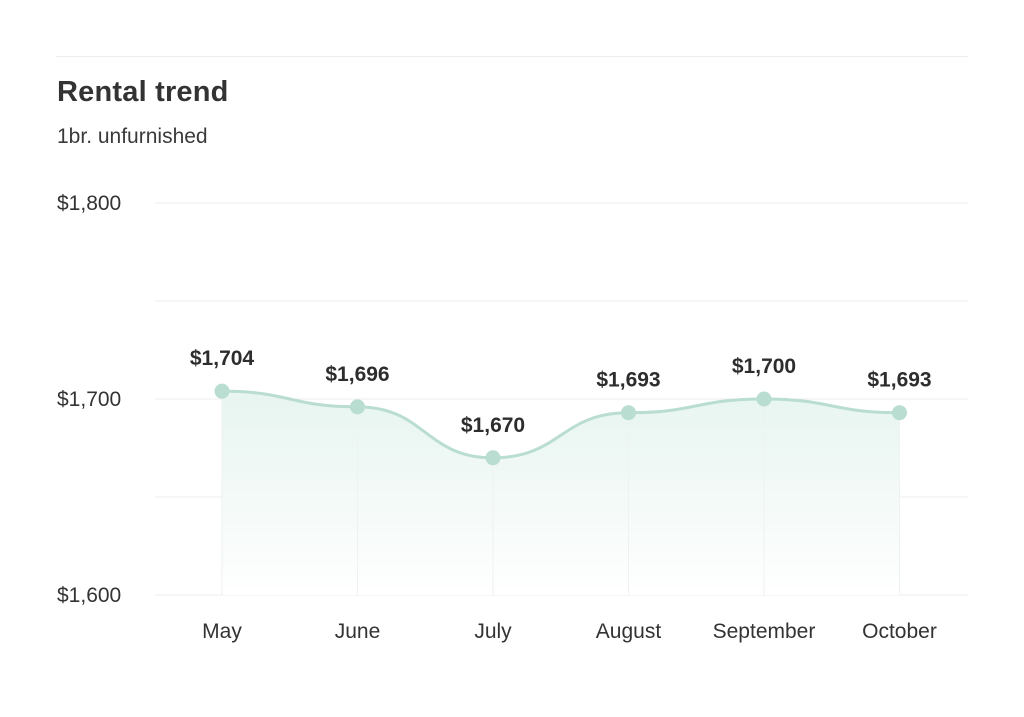 This screenshot has width=1024, height=717. Describe the element at coordinates (629, 631) in the screenshot. I see `x-tick-label: August` at that location.